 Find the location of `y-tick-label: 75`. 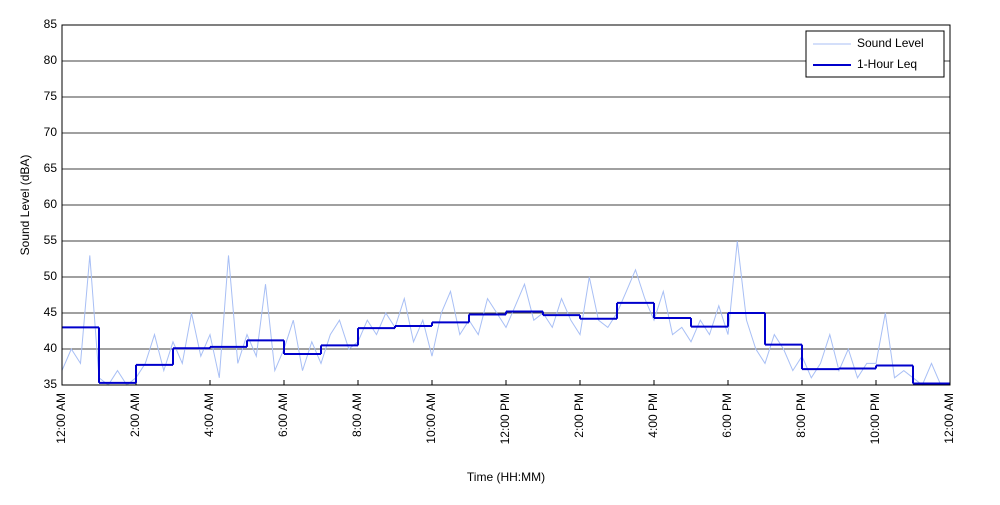

y-tick-label: 75 is located at coordinates (51, 96).